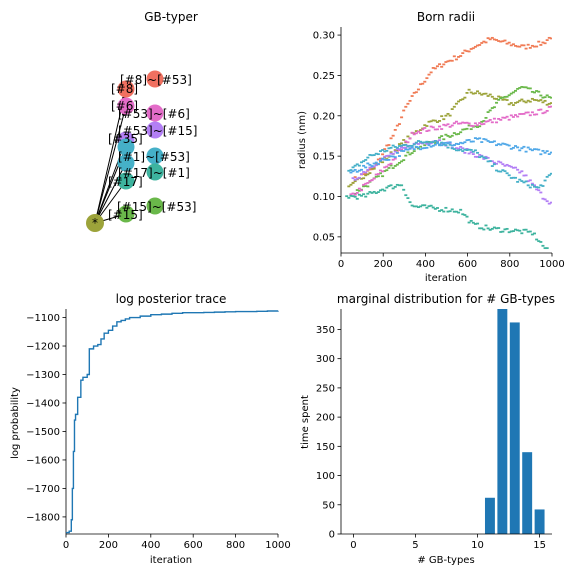  I want to click on hist-xlabel: # GB-types, so click(445, 560).